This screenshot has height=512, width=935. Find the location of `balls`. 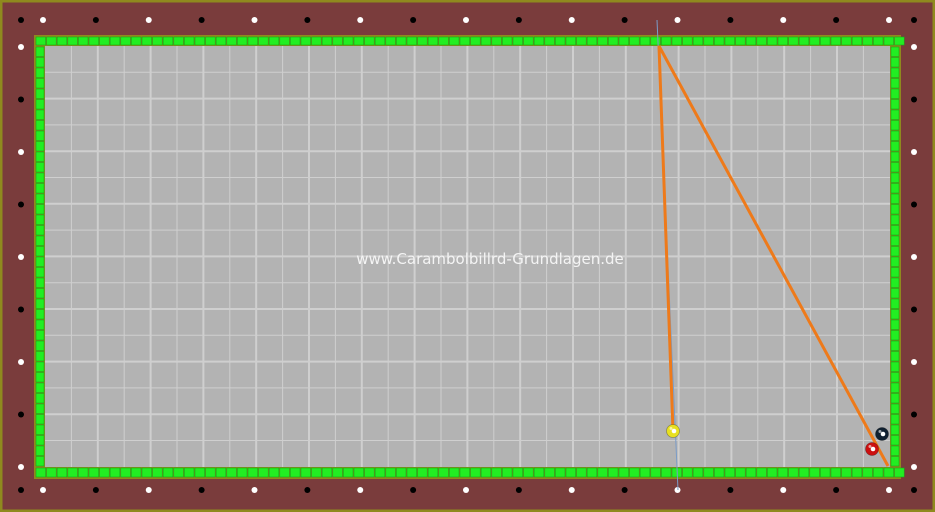

balls is located at coordinates (777, 440).